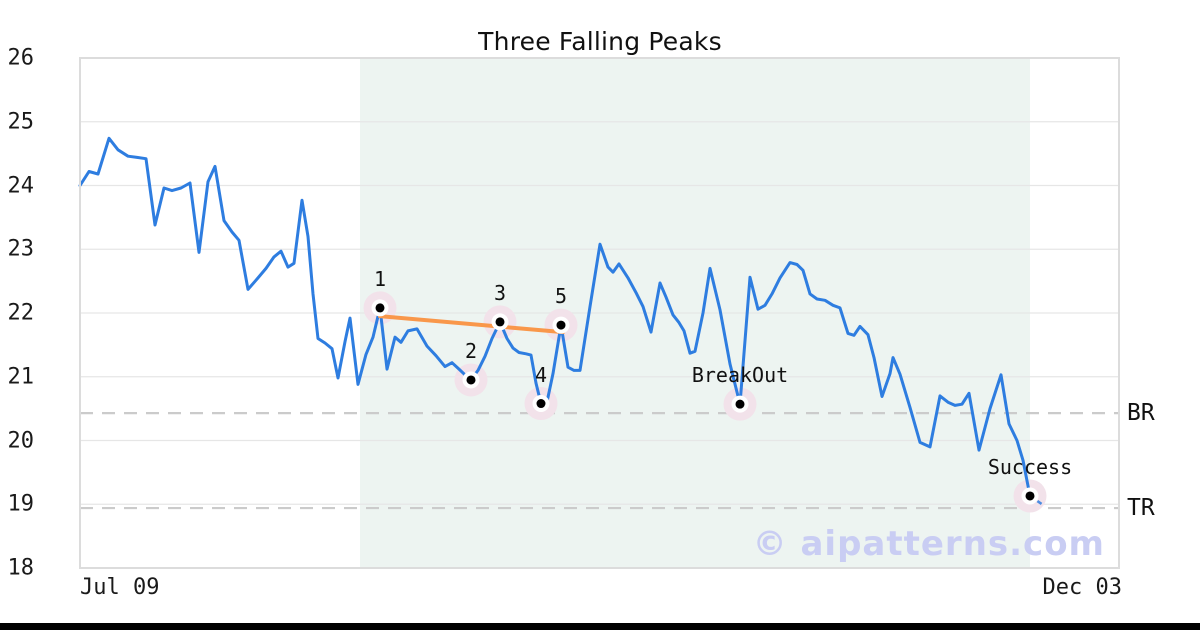 The image size is (1200, 630). Describe the element at coordinates (21, 440) in the screenshot. I see `y-tick-label: 20` at that location.